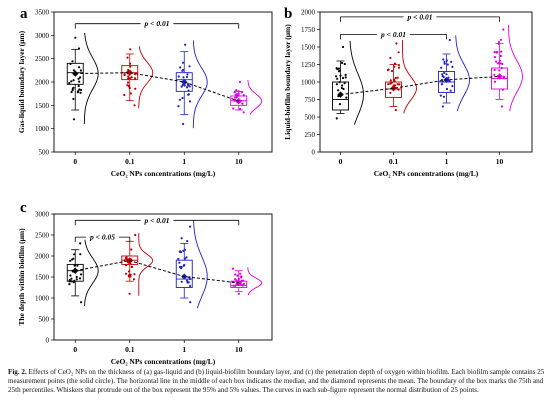 The height and width of the screenshot is (420, 554). I want to click on y-tick-label: 2500, so click(42, 236).